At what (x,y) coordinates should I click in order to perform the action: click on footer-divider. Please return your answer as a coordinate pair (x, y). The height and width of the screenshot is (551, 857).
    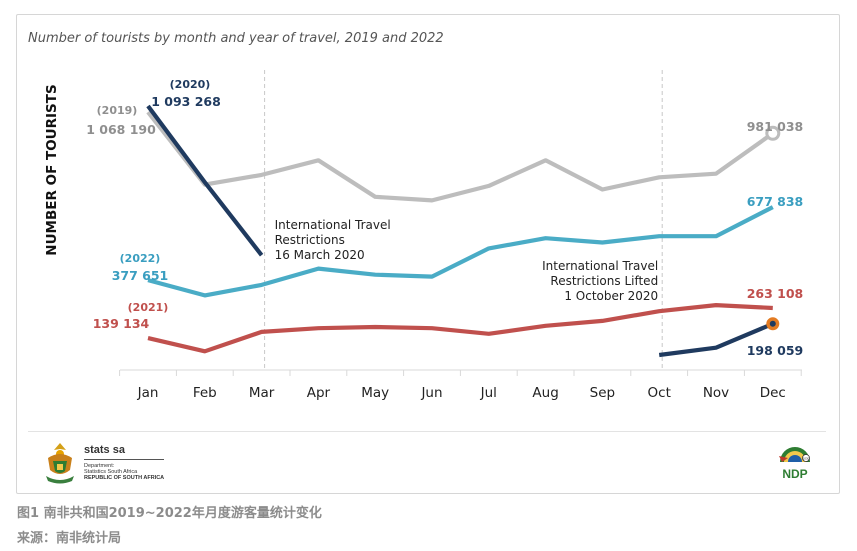
    Looking at the image, I should click on (427, 431).